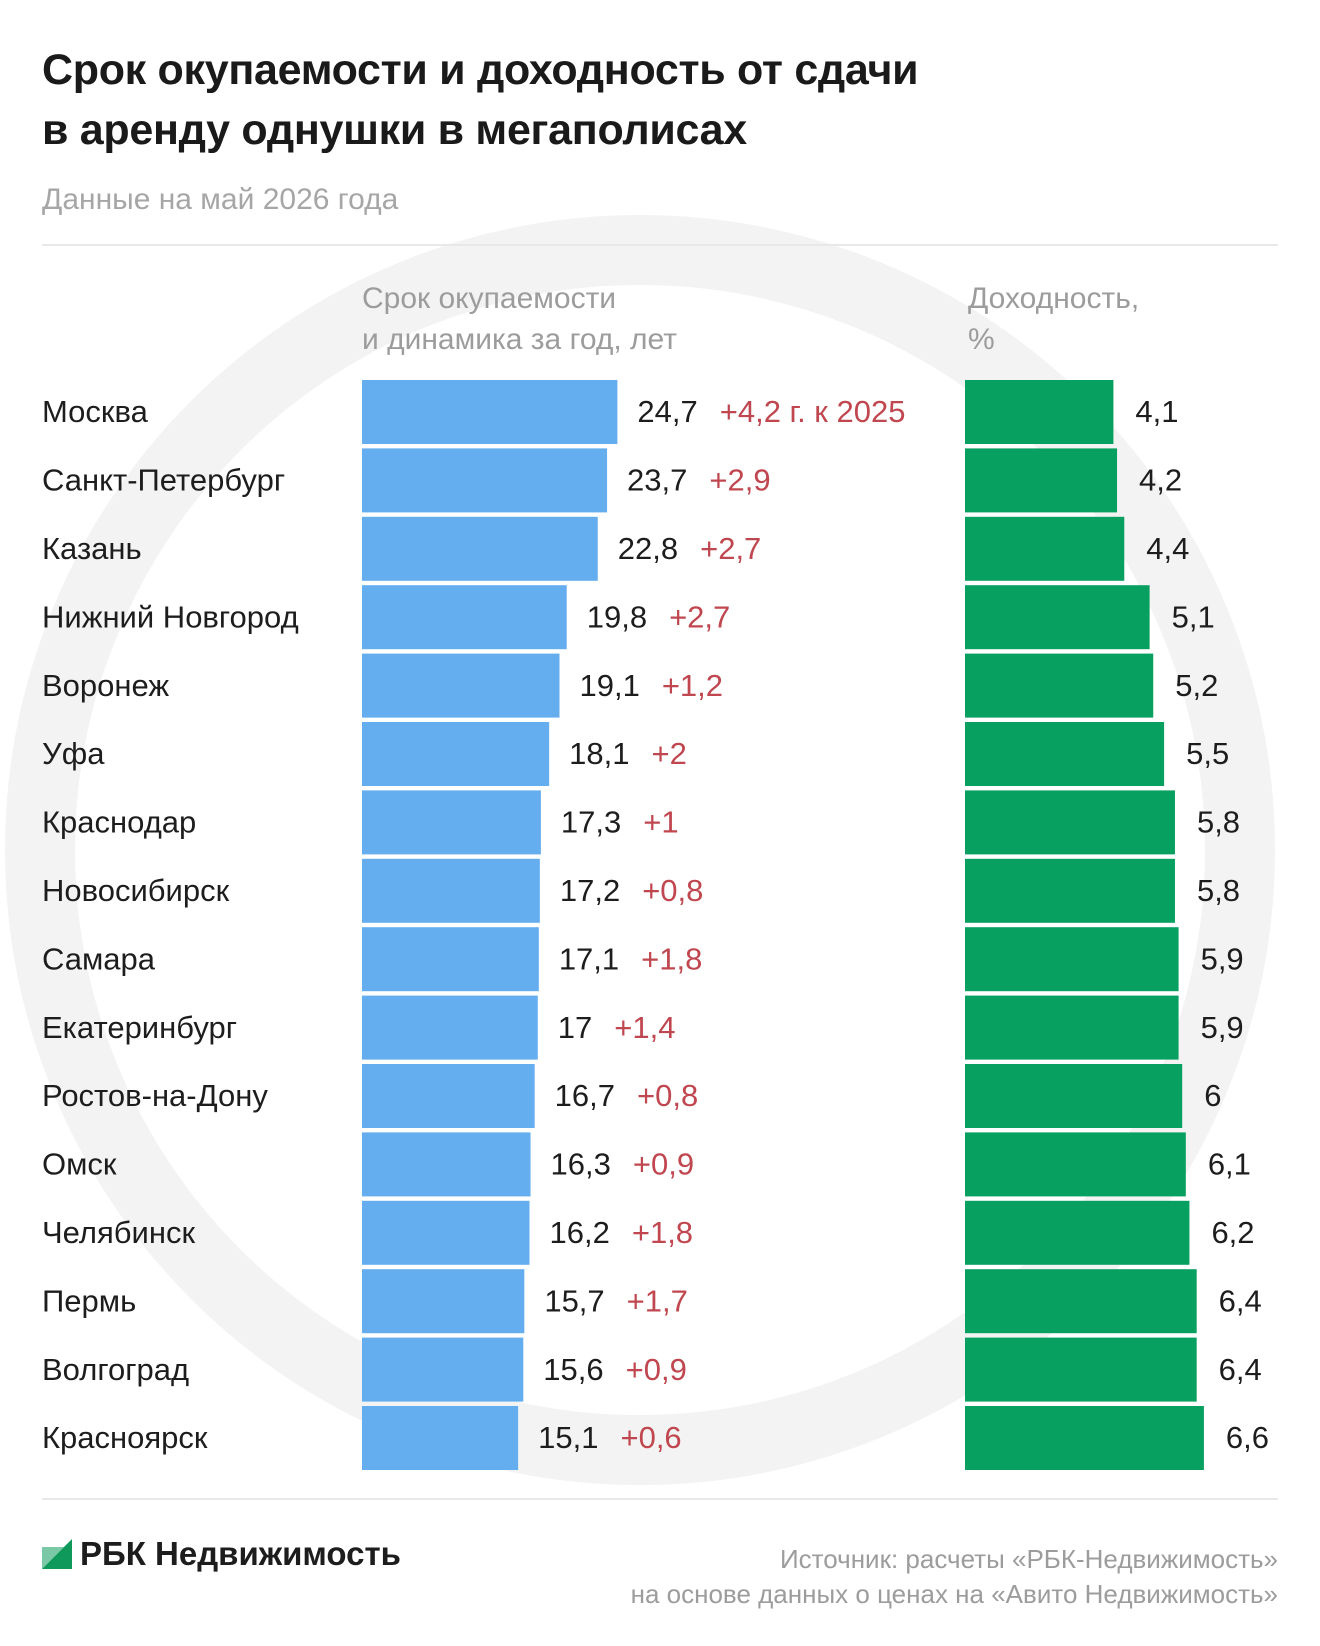 This screenshot has height=1646, width=1320. What do you see at coordinates (1229, 1164) in the screenshot?
I see `yield-value-label: 6,1` at bounding box center [1229, 1164].